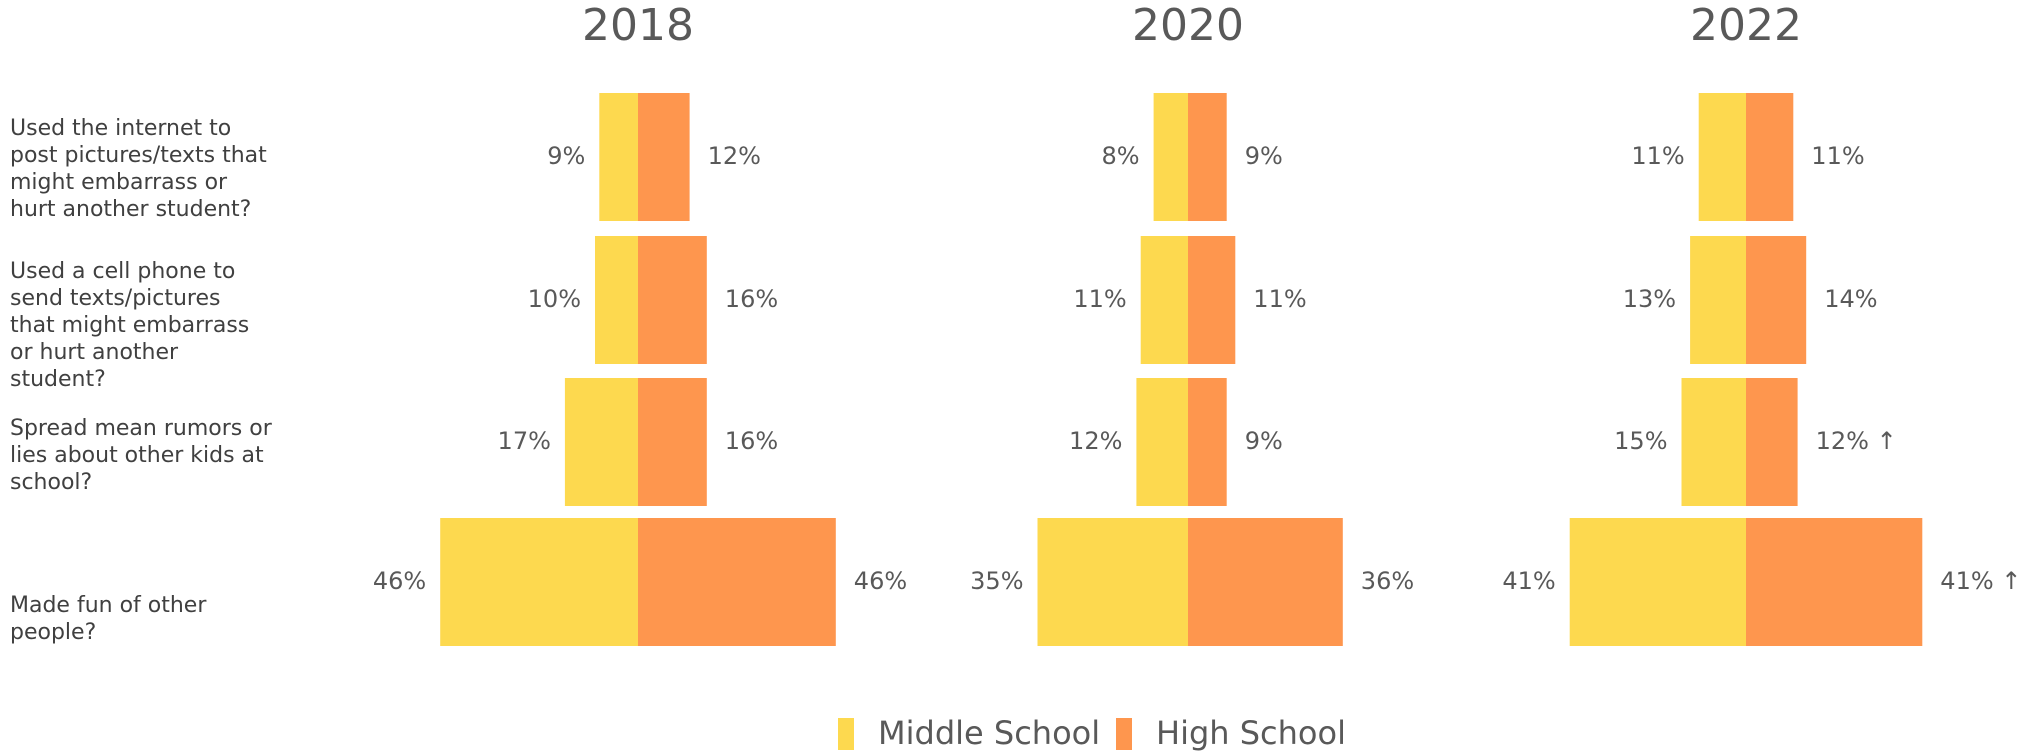  Describe the element at coordinates (108, 619) in the screenshot. I see `category-label: Made fun of other people?` at that location.